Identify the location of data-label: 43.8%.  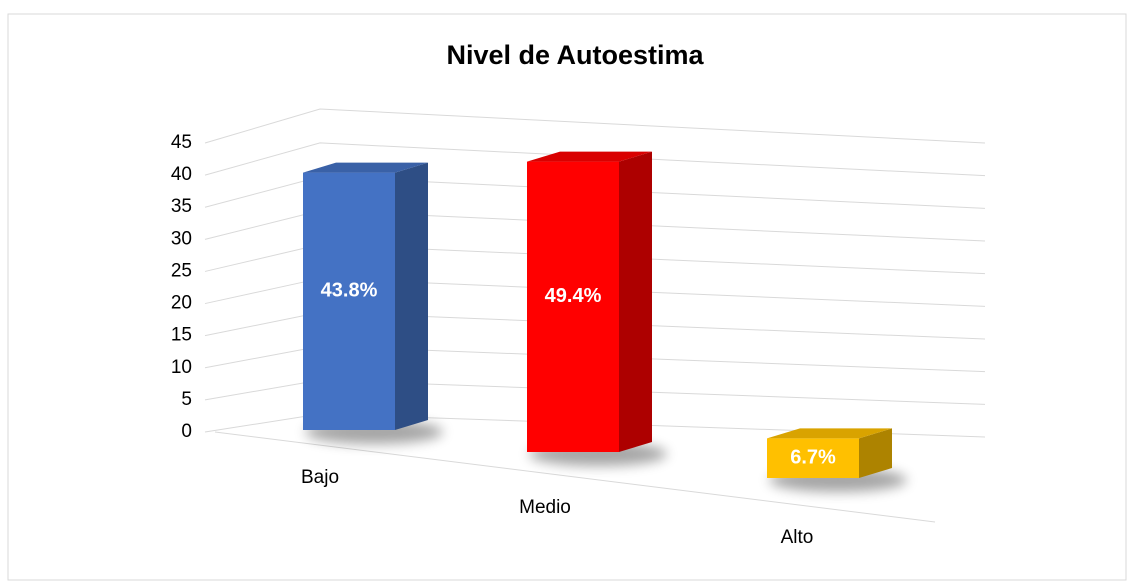
(349, 291).